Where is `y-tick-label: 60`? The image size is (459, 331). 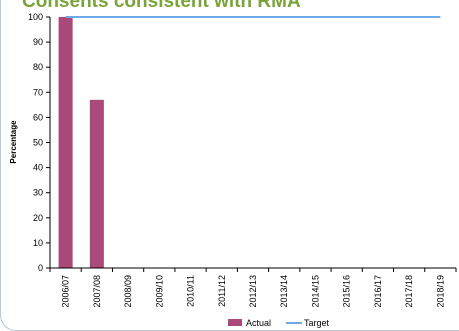 y-tick-label: 60 is located at coordinates (38, 117).